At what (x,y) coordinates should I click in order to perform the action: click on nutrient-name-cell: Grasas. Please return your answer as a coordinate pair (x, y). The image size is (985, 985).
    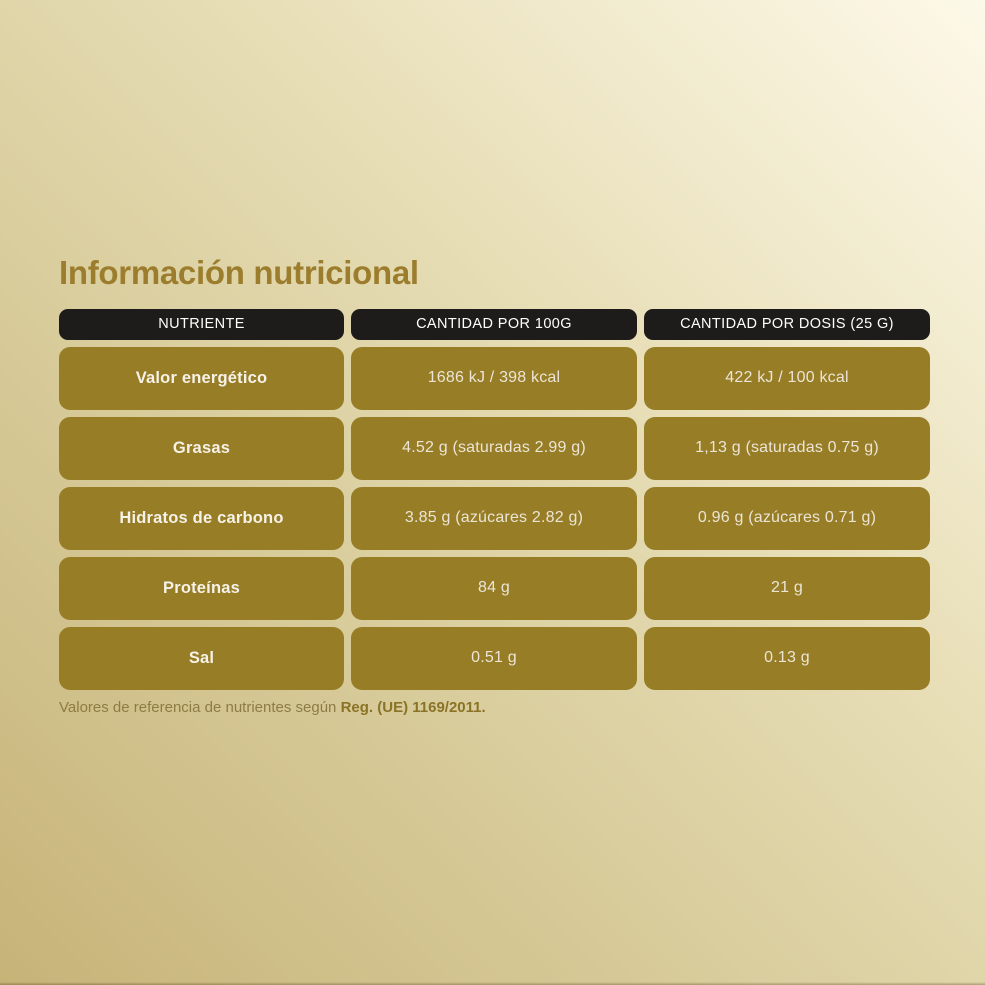
    Looking at the image, I should click on (201, 448).